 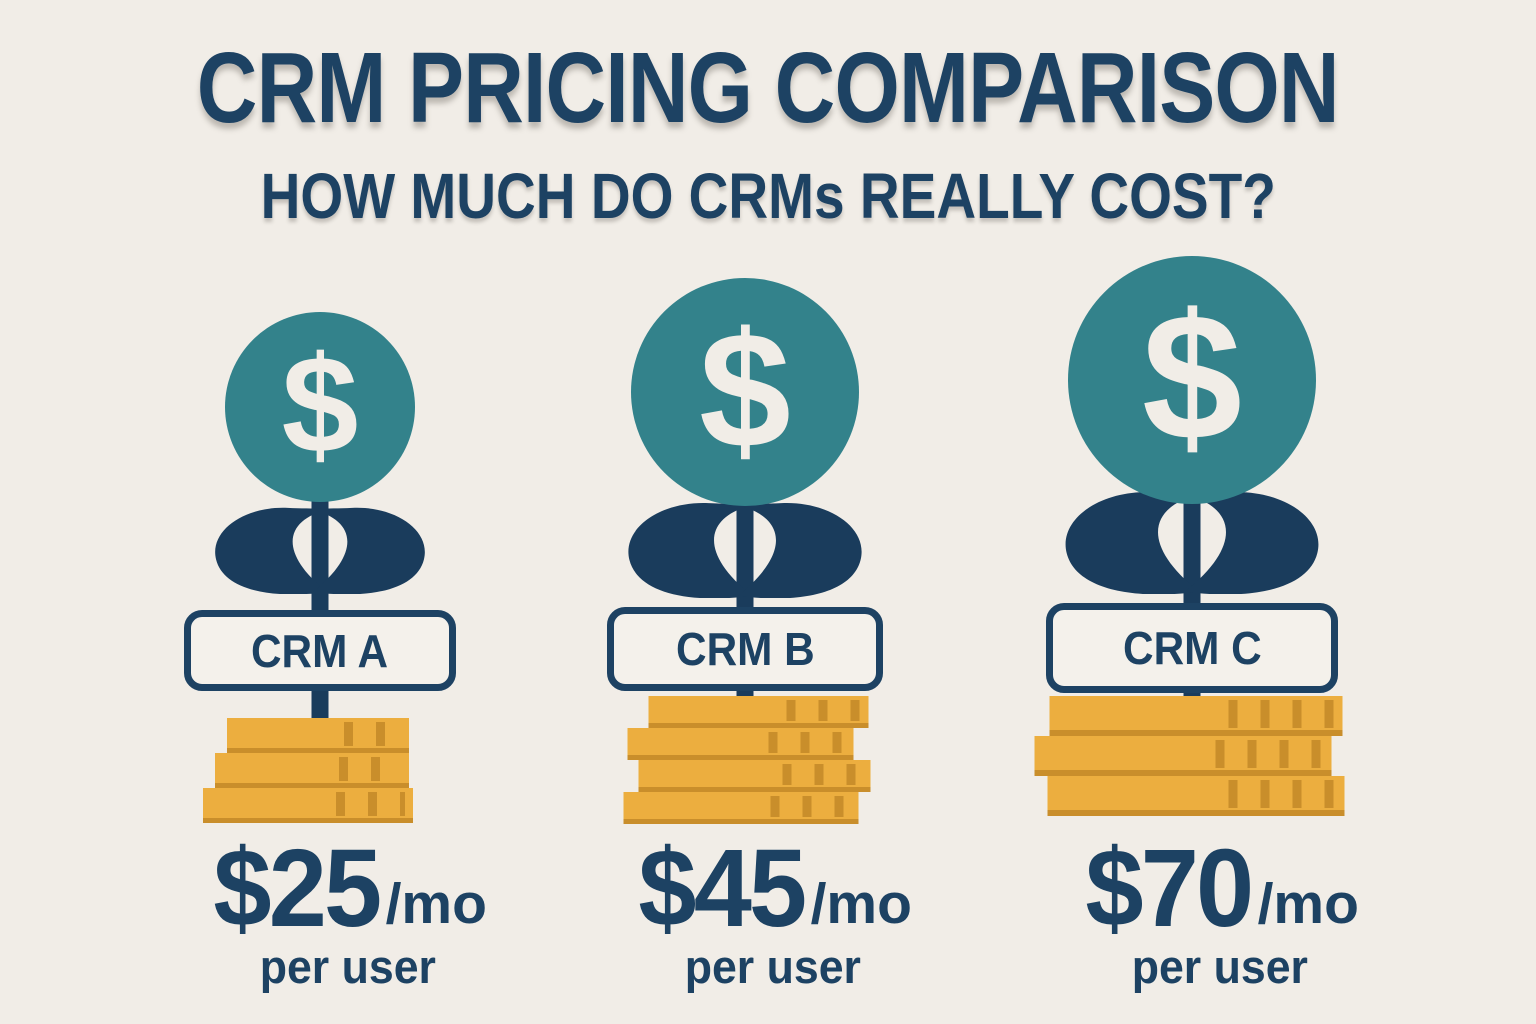 I want to click on price-amount: $45, so click(x=722, y=888).